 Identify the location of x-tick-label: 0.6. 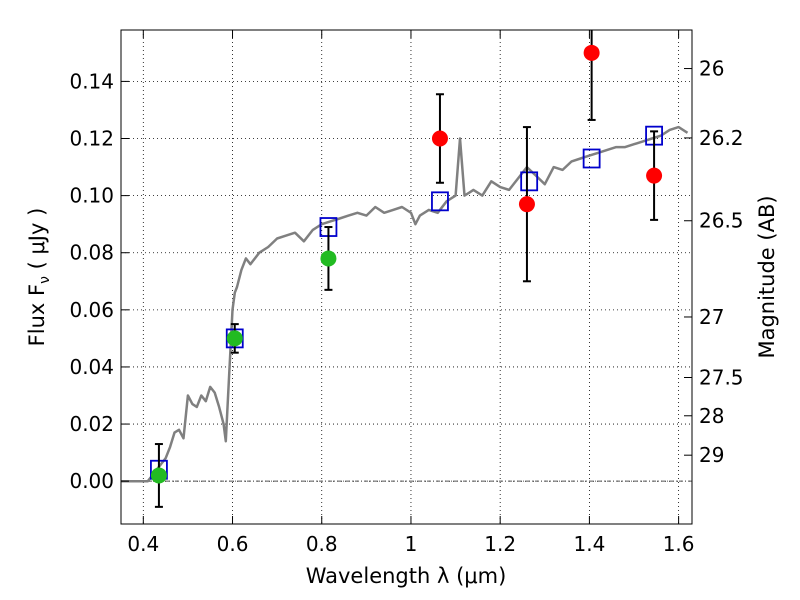
(233, 544).